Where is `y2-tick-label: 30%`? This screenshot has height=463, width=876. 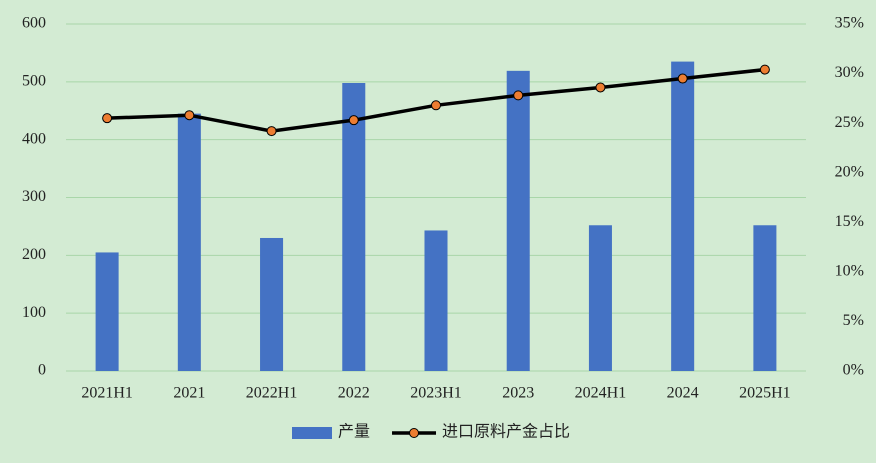 y2-tick-label: 30% is located at coordinates (849, 72).